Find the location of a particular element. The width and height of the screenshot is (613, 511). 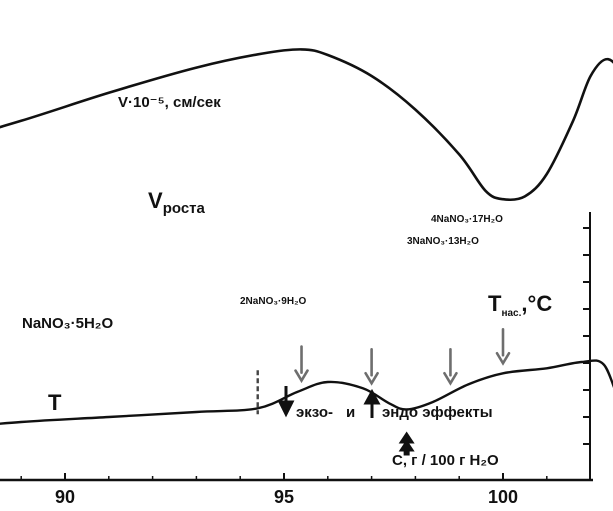

right-axis-ticks is located at coordinates (586, 336).